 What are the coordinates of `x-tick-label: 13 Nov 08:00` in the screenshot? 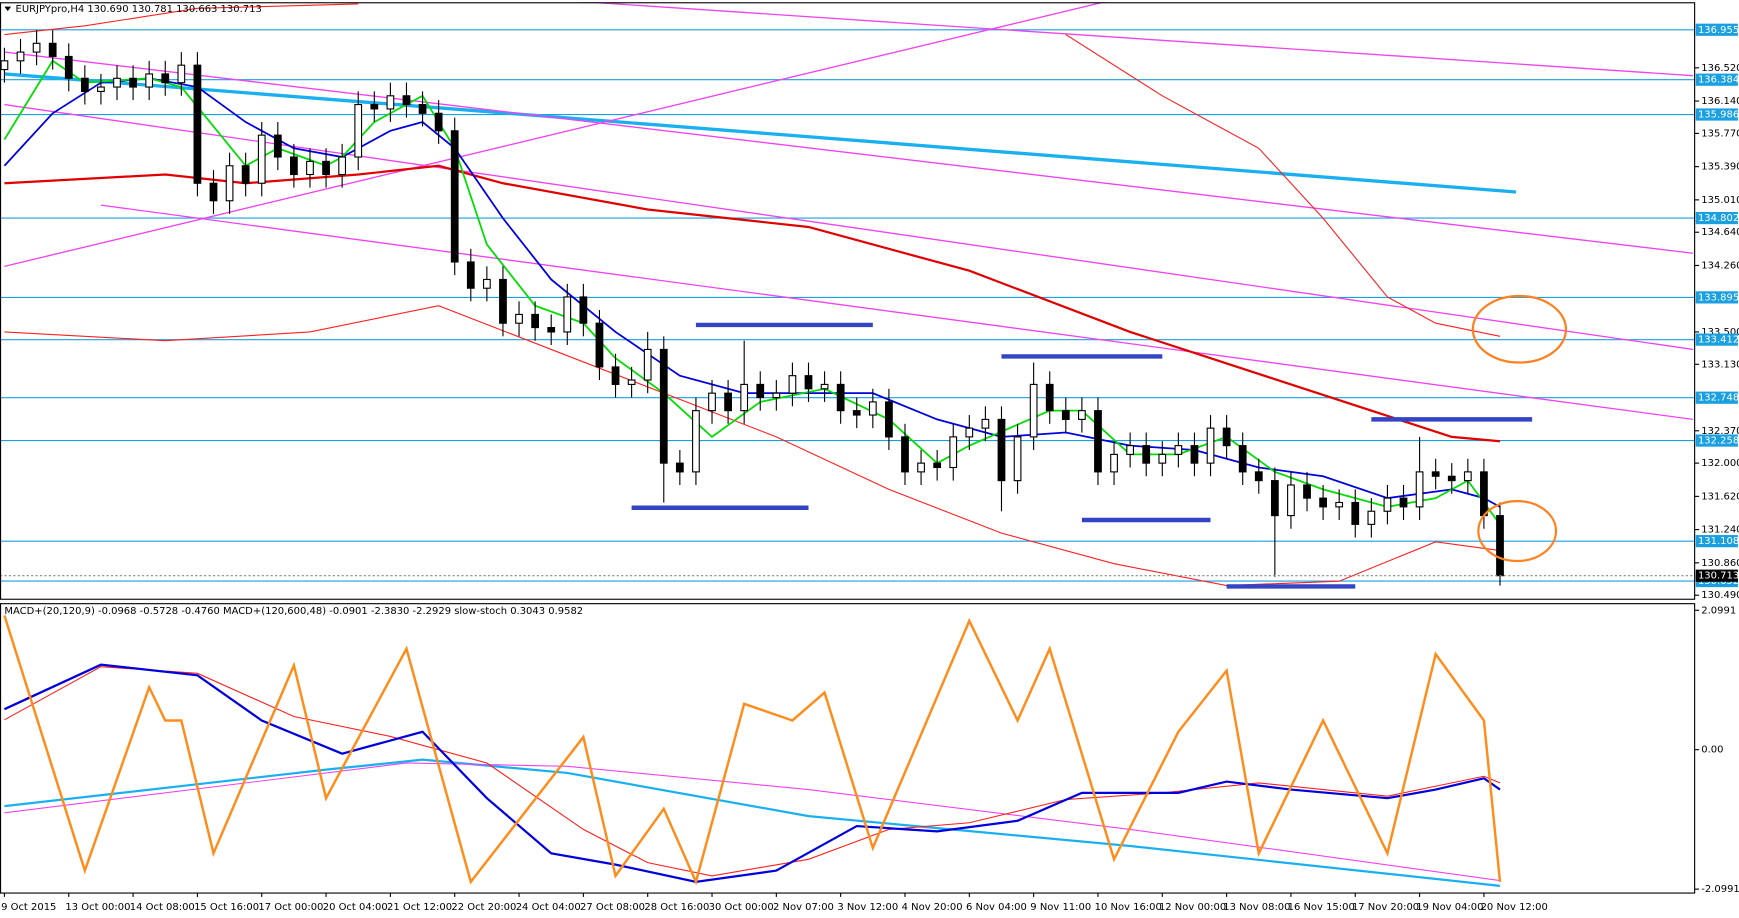 It's located at (1256, 907).